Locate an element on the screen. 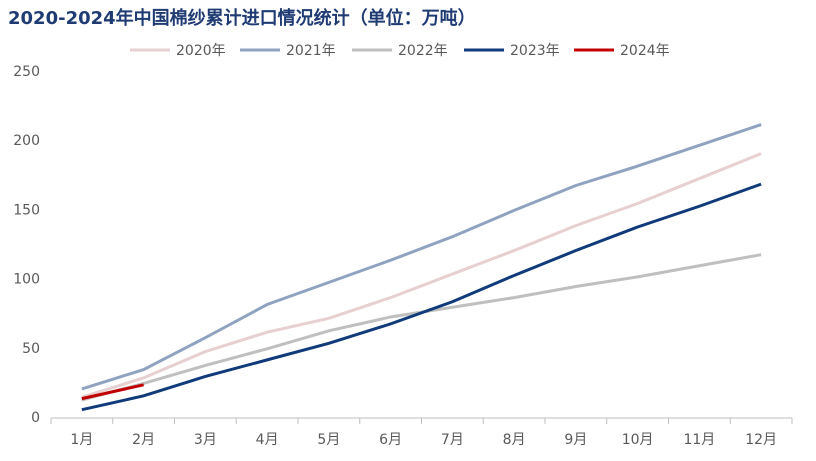 The height and width of the screenshot is (461, 816). y-tick-label: 100 is located at coordinates (26, 280).